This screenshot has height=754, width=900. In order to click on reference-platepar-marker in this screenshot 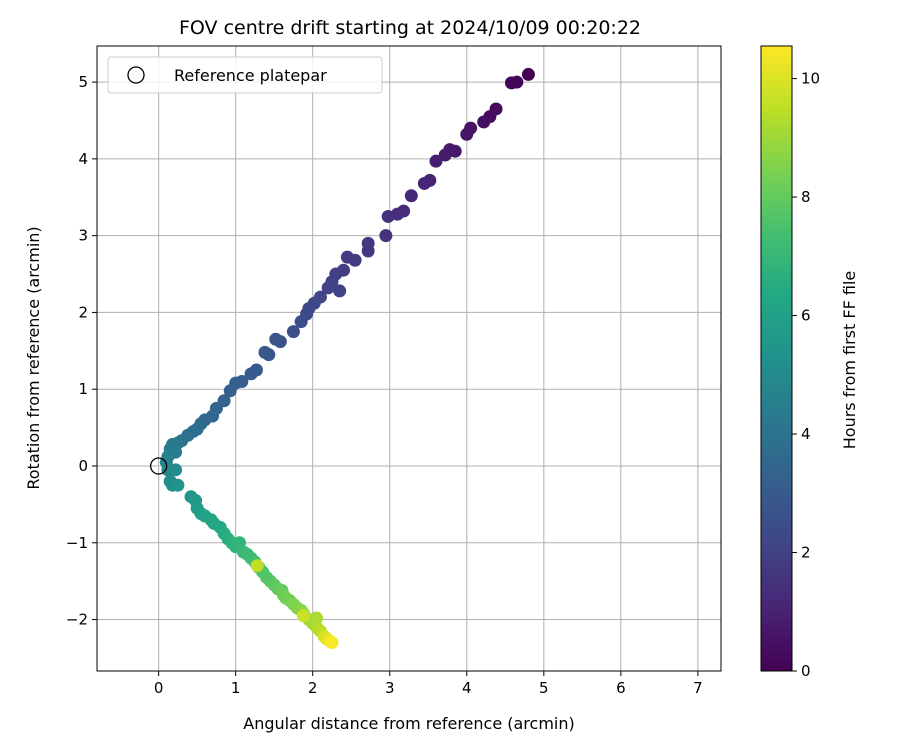, I will do `click(158, 466)`.